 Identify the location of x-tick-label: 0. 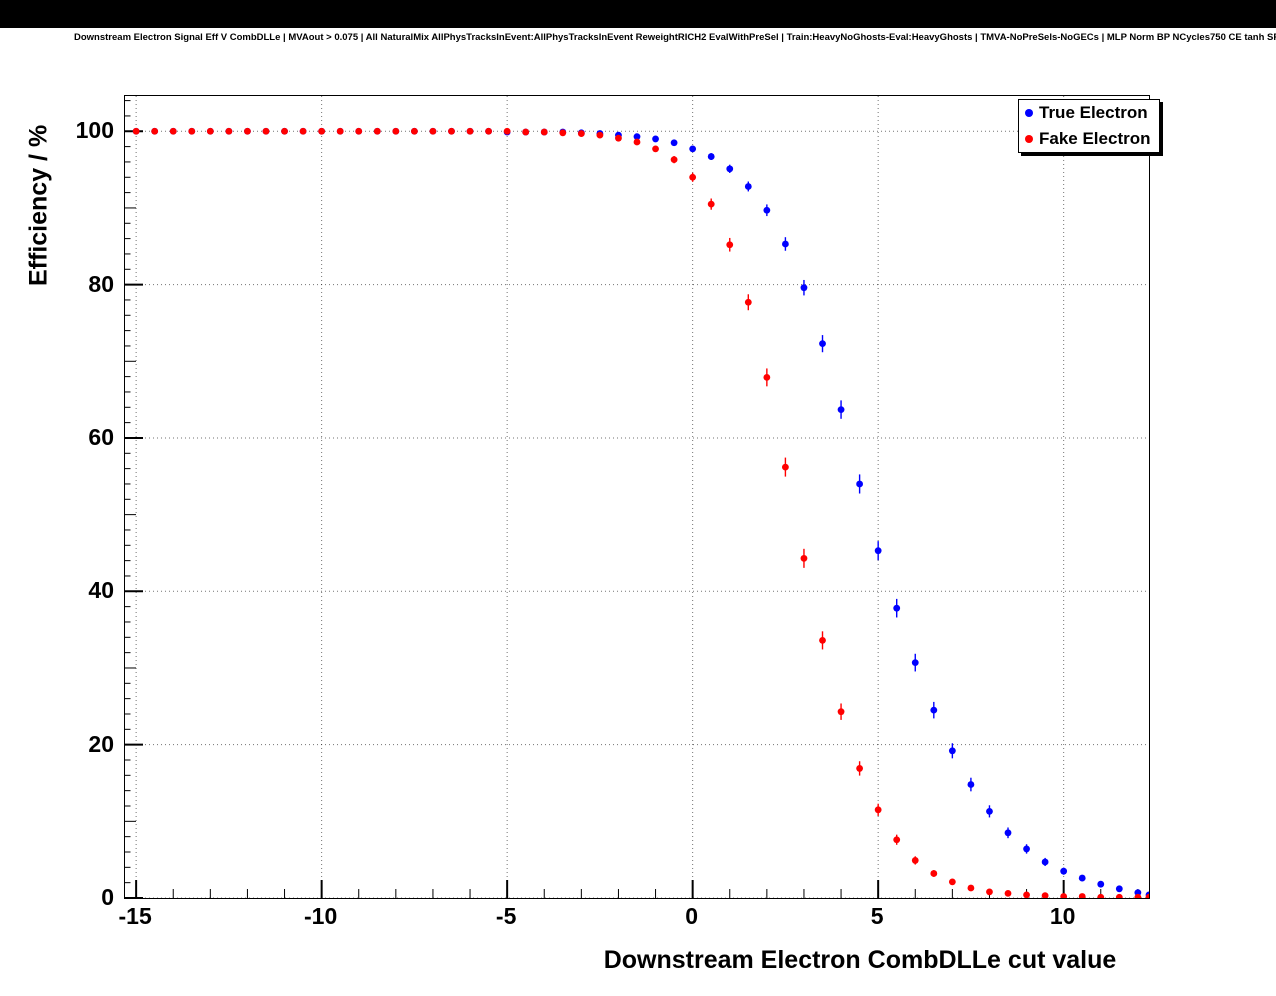
(692, 916).